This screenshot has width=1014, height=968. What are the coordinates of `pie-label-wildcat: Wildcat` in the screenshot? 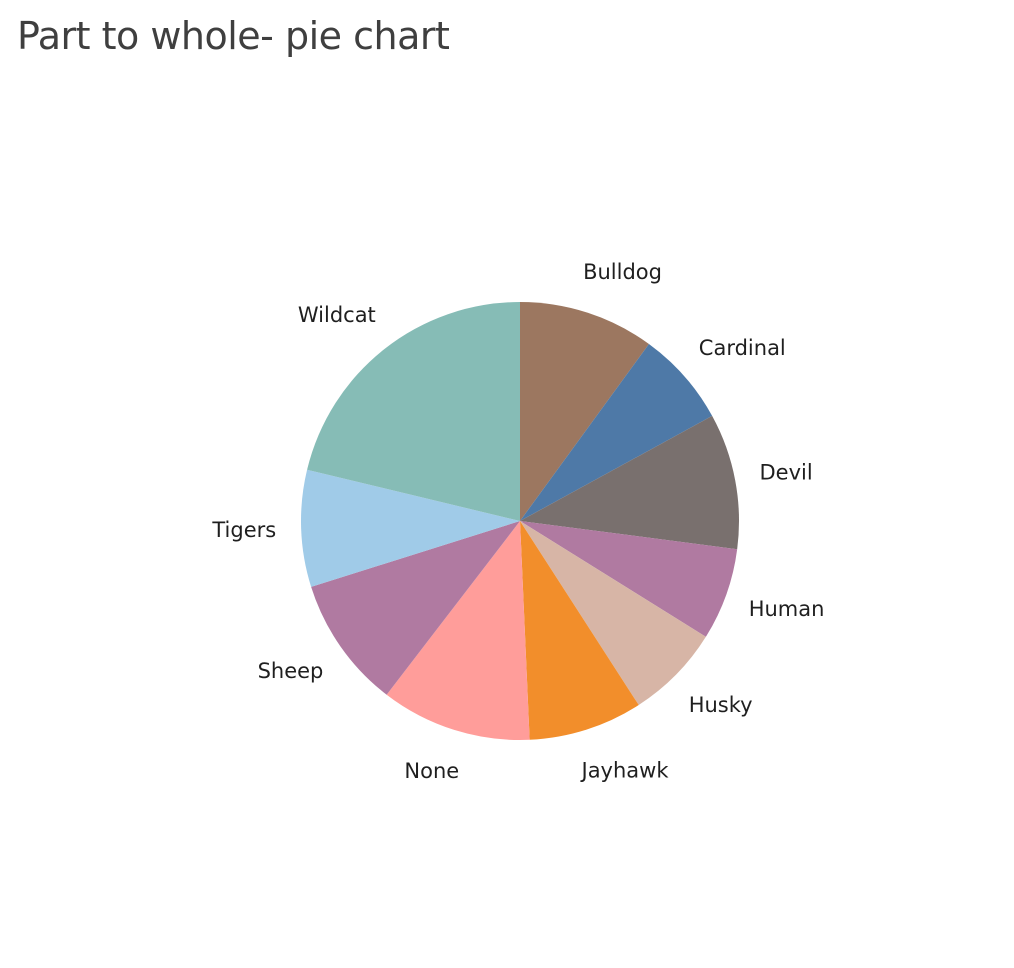 It's located at (337, 315).